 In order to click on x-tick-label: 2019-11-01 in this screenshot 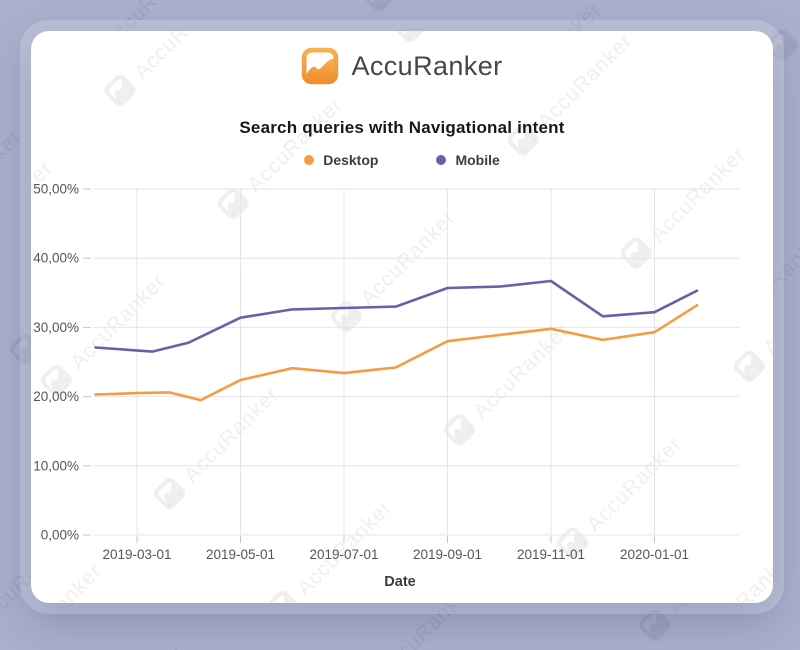, I will do `click(551, 554)`.